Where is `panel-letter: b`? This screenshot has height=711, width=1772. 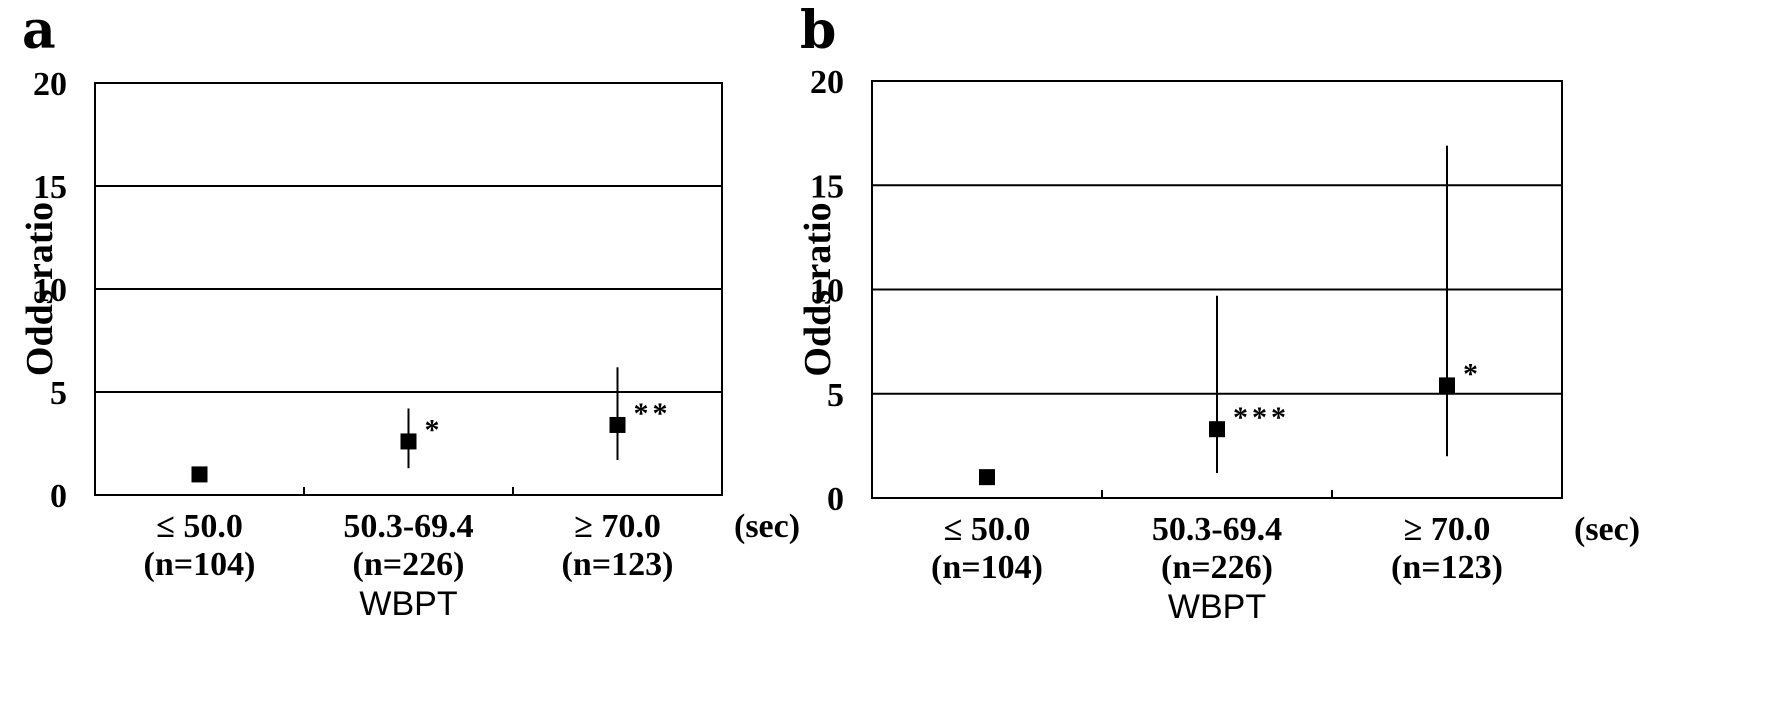 panel-letter: b is located at coordinates (818, 30).